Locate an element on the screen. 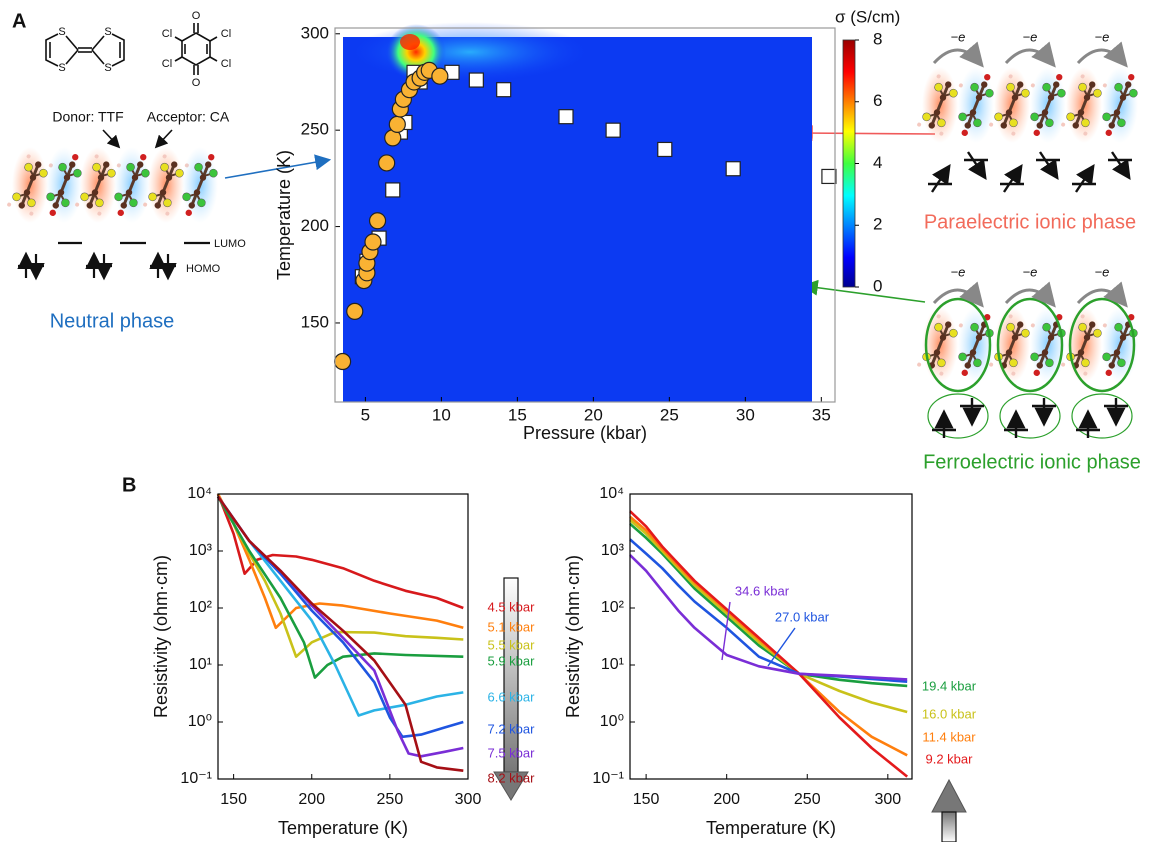  y-axis-label: Resistivity (ohm·cm) is located at coordinates (573, 636).